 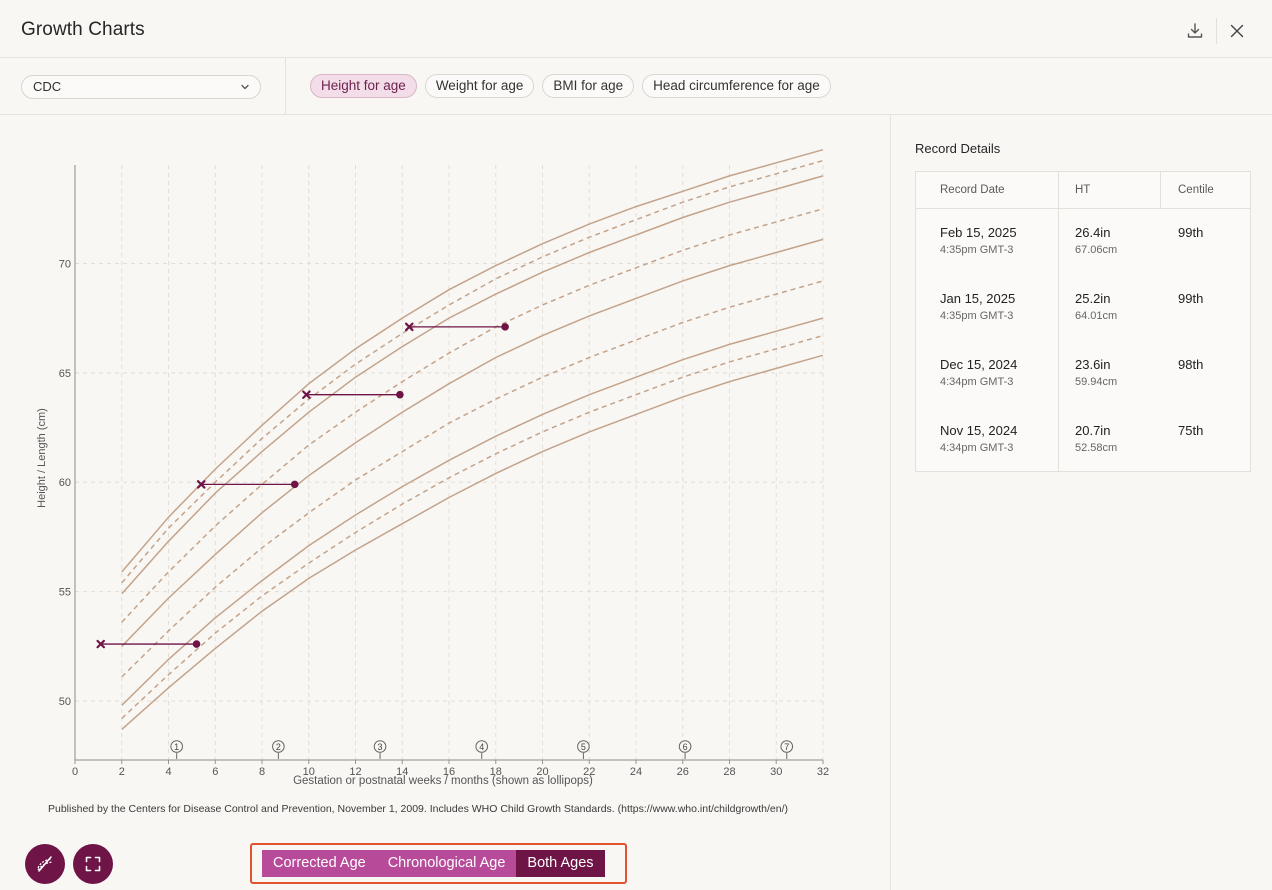 I want to click on fullscreen-icon, so click(x=93, y=864).